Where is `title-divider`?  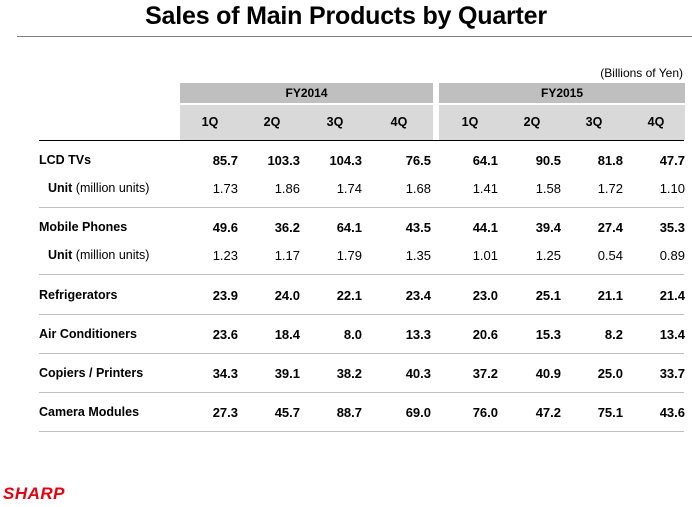
title-divider is located at coordinates (354, 36).